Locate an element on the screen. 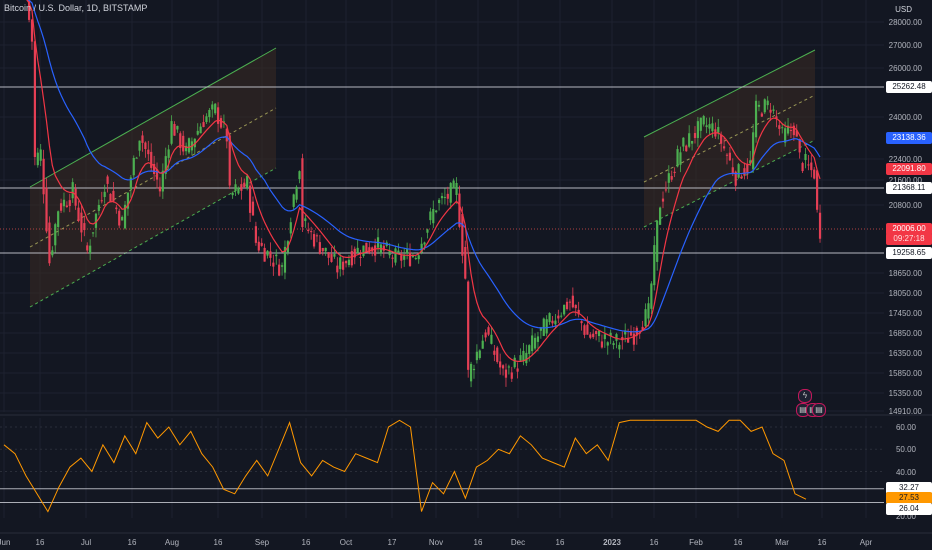 Image resolution: width=932 pixels, height=550 pixels. price-tag: 23138.36 is located at coordinates (909, 138).